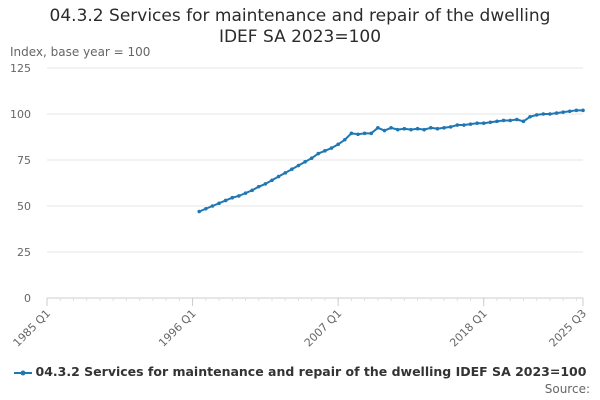  What do you see at coordinates (468, 328) in the screenshot?
I see `x-tick-label: 2018 Q1` at bounding box center [468, 328].